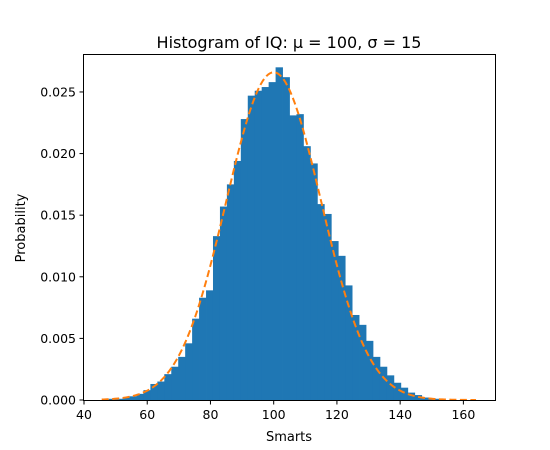 The height and width of the screenshot is (450, 550). I want to click on x-tick-label: 60, so click(147, 414).